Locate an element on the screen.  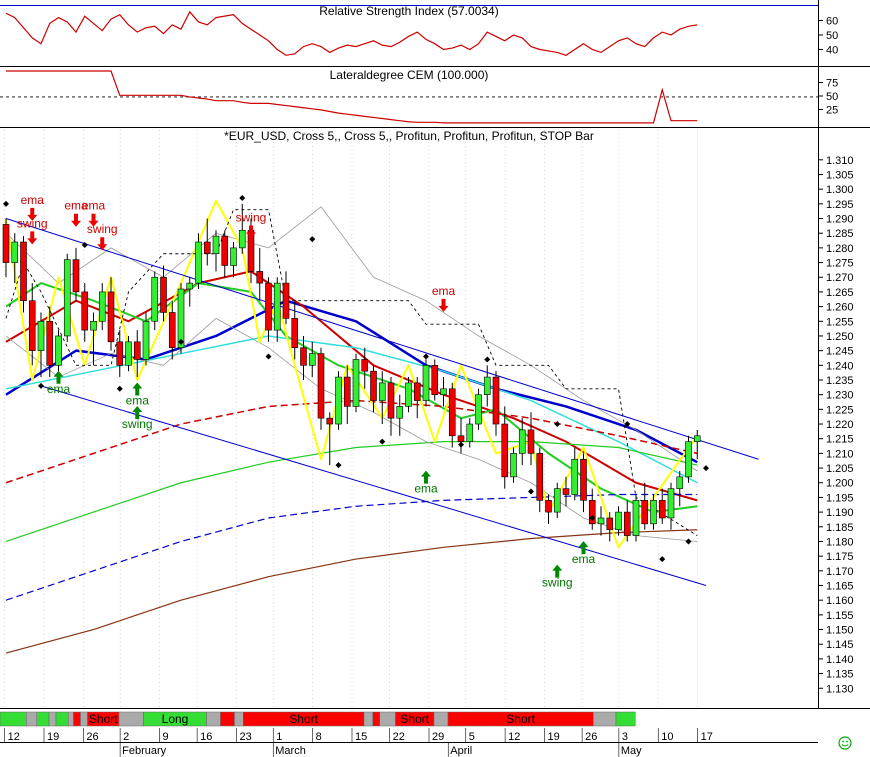
y-tick-label: 1.145 is located at coordinates (840, 645).